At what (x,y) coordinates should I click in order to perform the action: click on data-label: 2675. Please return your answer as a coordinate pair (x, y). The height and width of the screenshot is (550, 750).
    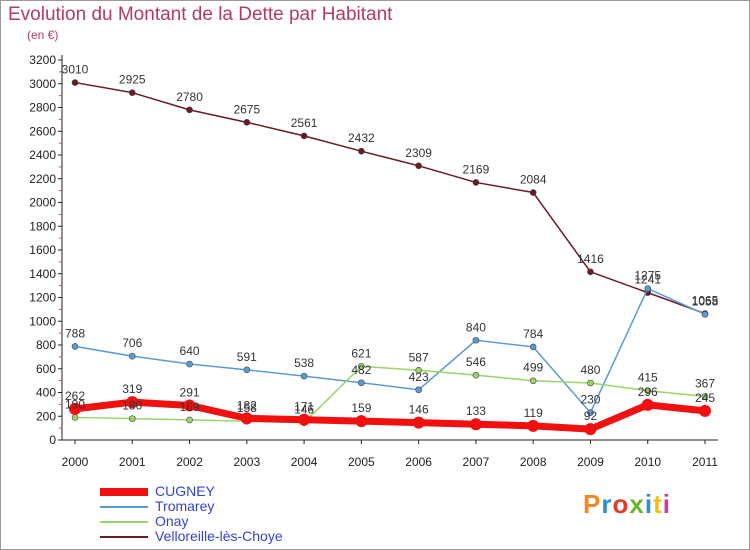
    Looking at the image, I should click on (246, 109).